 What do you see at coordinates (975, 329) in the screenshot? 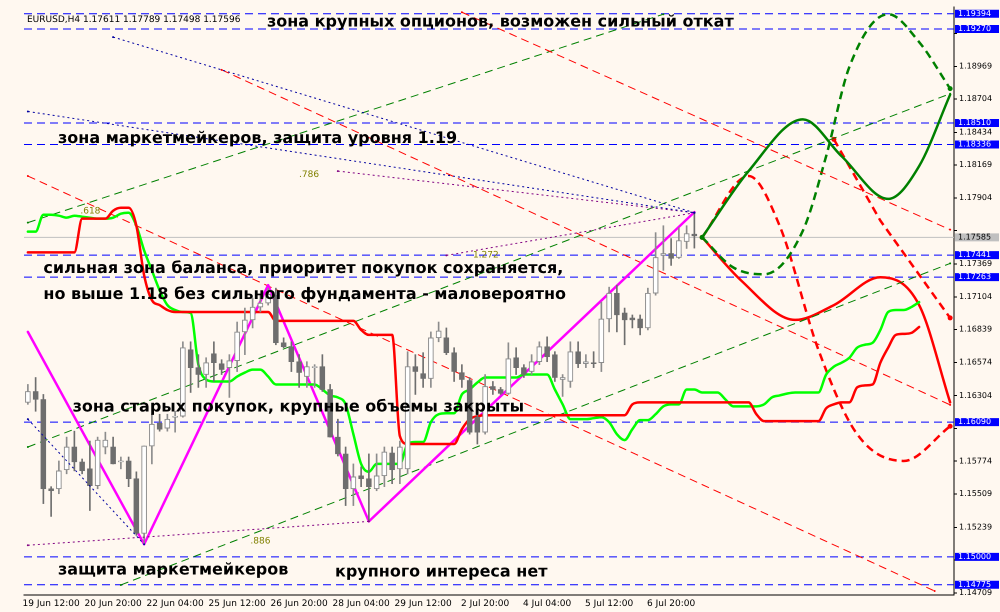
I see `y-tick-label: 1.16839` at bounding box center [975, 329].